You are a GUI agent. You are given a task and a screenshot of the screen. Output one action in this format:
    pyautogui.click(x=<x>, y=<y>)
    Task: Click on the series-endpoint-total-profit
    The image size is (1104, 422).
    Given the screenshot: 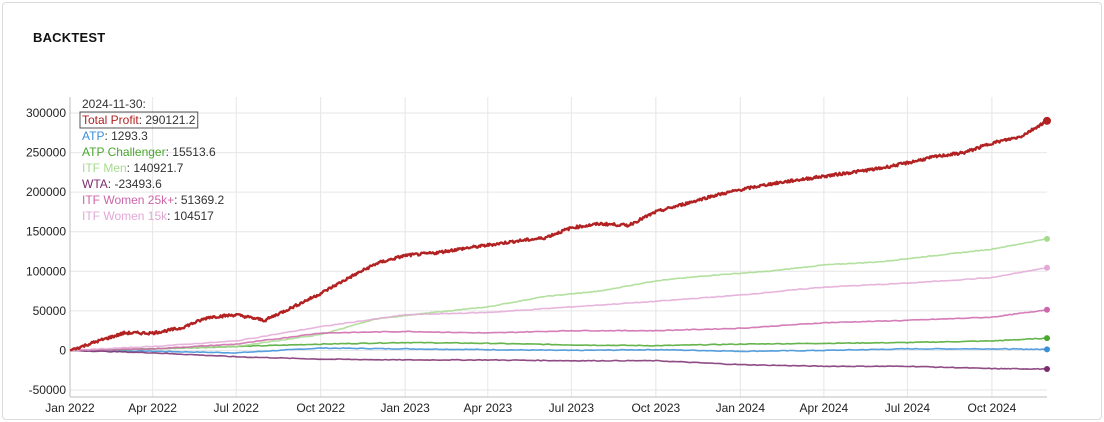 What is the action you would take?
    pyautogui.click(x=1047, y=120)
    